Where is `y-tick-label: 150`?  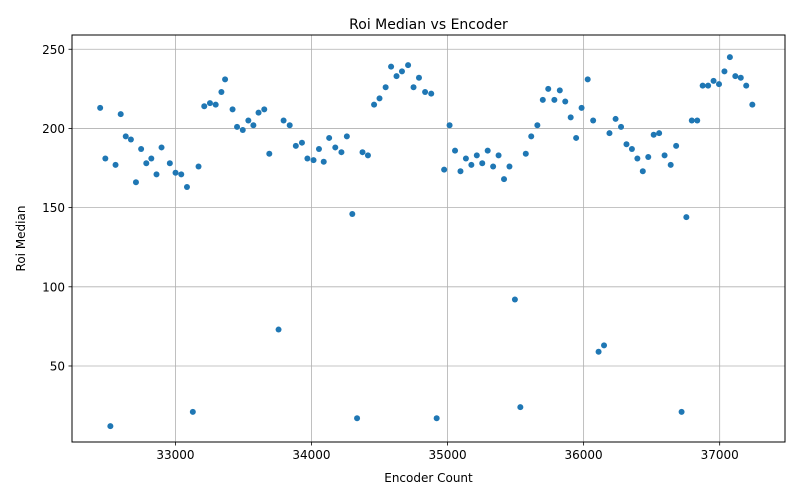 y-tick-label: 150 is located at coordinates (53, 208).